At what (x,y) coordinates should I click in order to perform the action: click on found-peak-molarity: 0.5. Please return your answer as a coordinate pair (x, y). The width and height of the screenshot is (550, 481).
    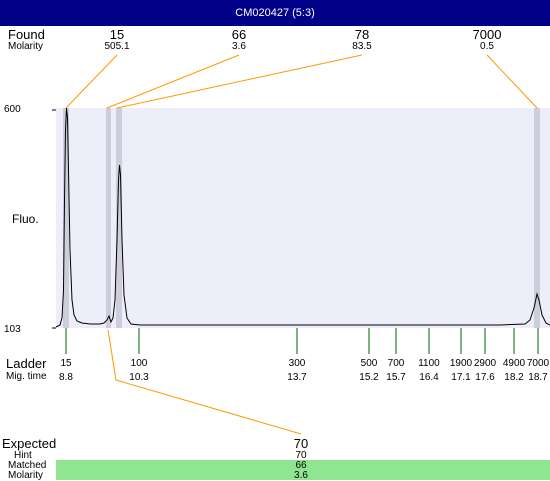
    Looking at the image, I should click on (487, 46).